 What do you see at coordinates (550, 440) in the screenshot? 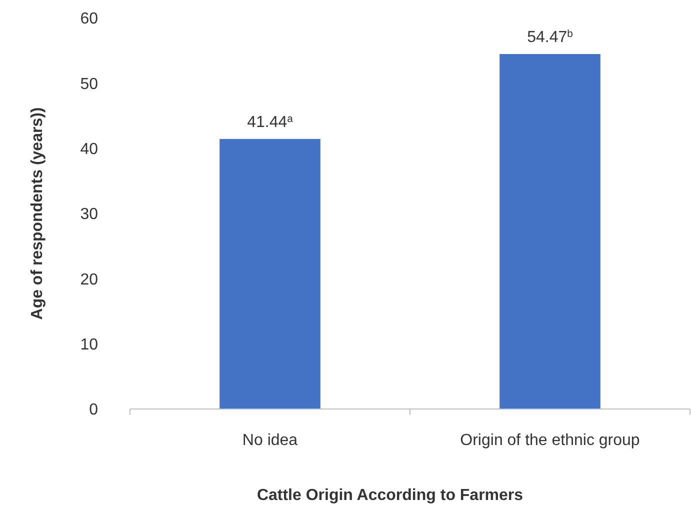
I see `x-tick-label: Origin of the ethnic group` at bounding box center [550, 440].